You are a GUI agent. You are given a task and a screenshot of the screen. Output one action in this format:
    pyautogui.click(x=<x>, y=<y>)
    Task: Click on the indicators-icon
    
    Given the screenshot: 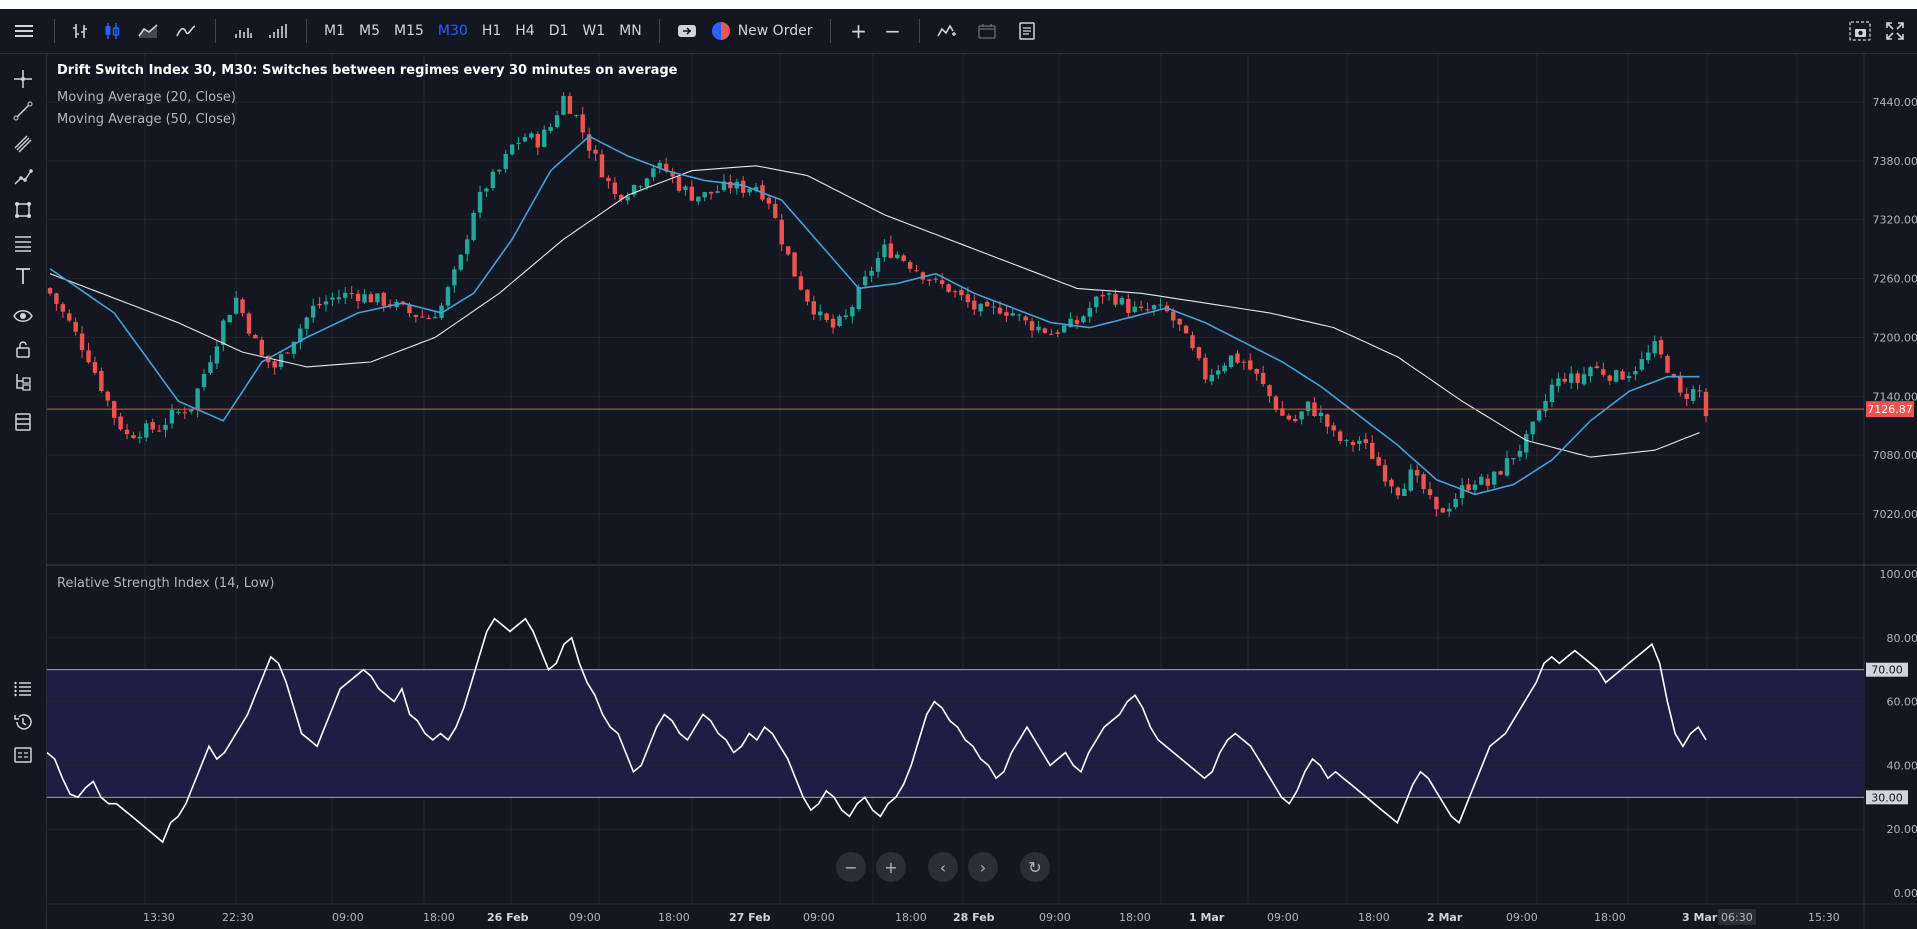 What is the action you would take?
    pyautogui.click(x=947, y=31)
    